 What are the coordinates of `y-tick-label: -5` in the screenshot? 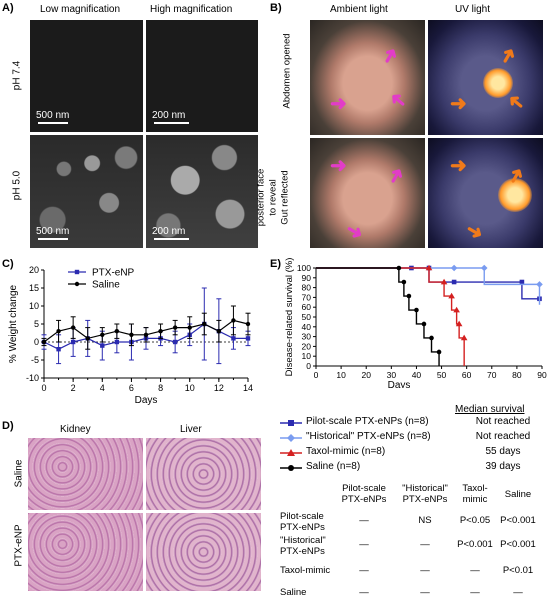 It's located at (35, 360).